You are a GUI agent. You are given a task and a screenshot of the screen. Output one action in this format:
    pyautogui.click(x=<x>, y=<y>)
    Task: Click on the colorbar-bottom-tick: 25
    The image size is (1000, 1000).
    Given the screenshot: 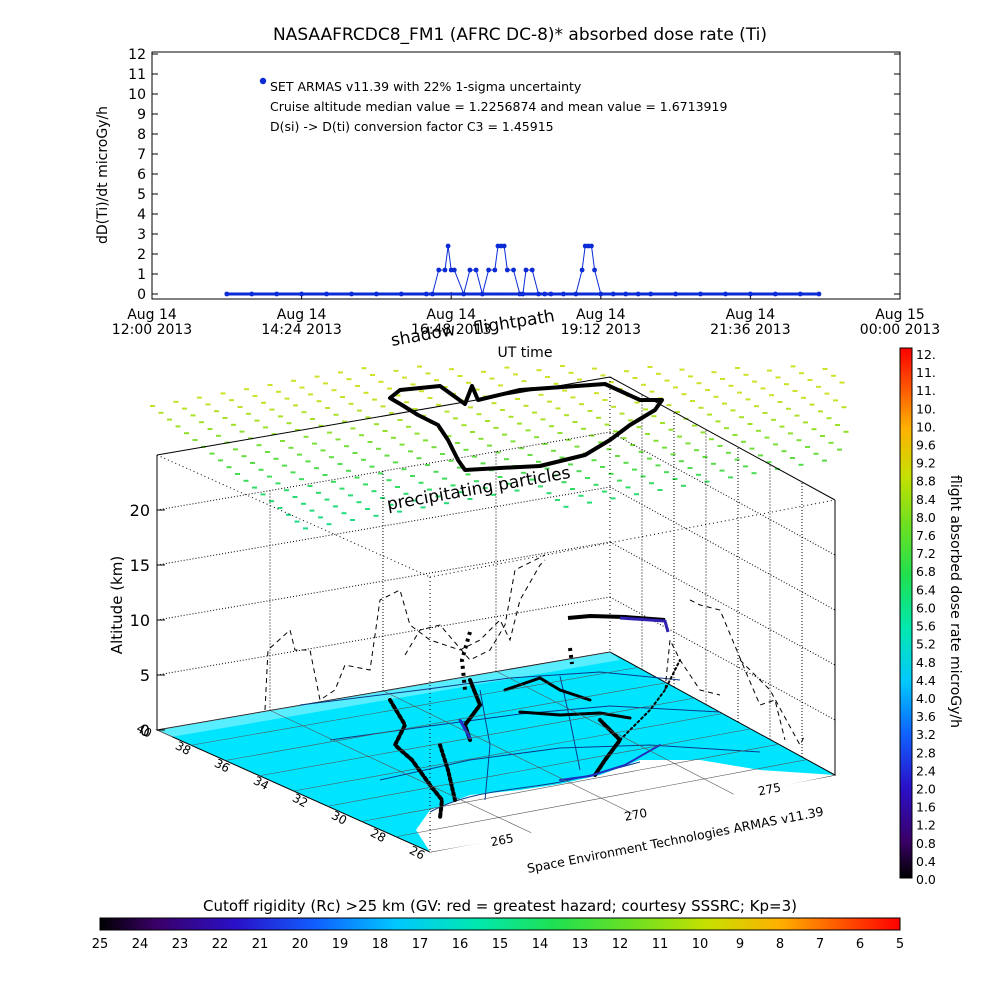 What is the action you would take?
    pyautogui.click(x=100, y=944)
    